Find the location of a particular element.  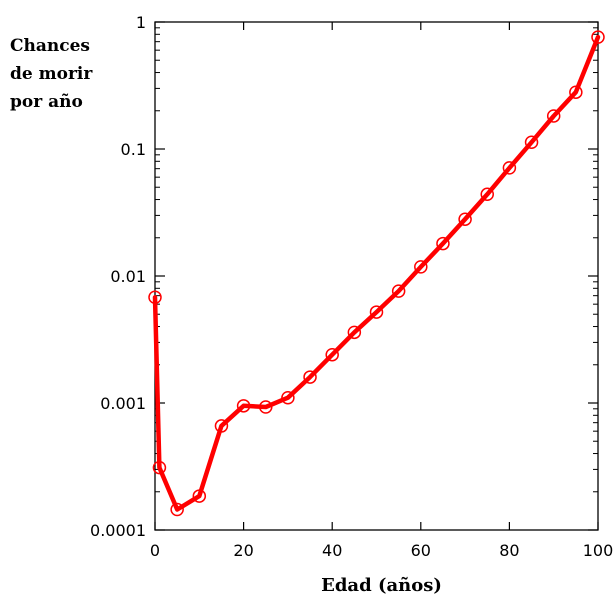

y-tick-label: 0.001 is located at coordinates (123, 403).